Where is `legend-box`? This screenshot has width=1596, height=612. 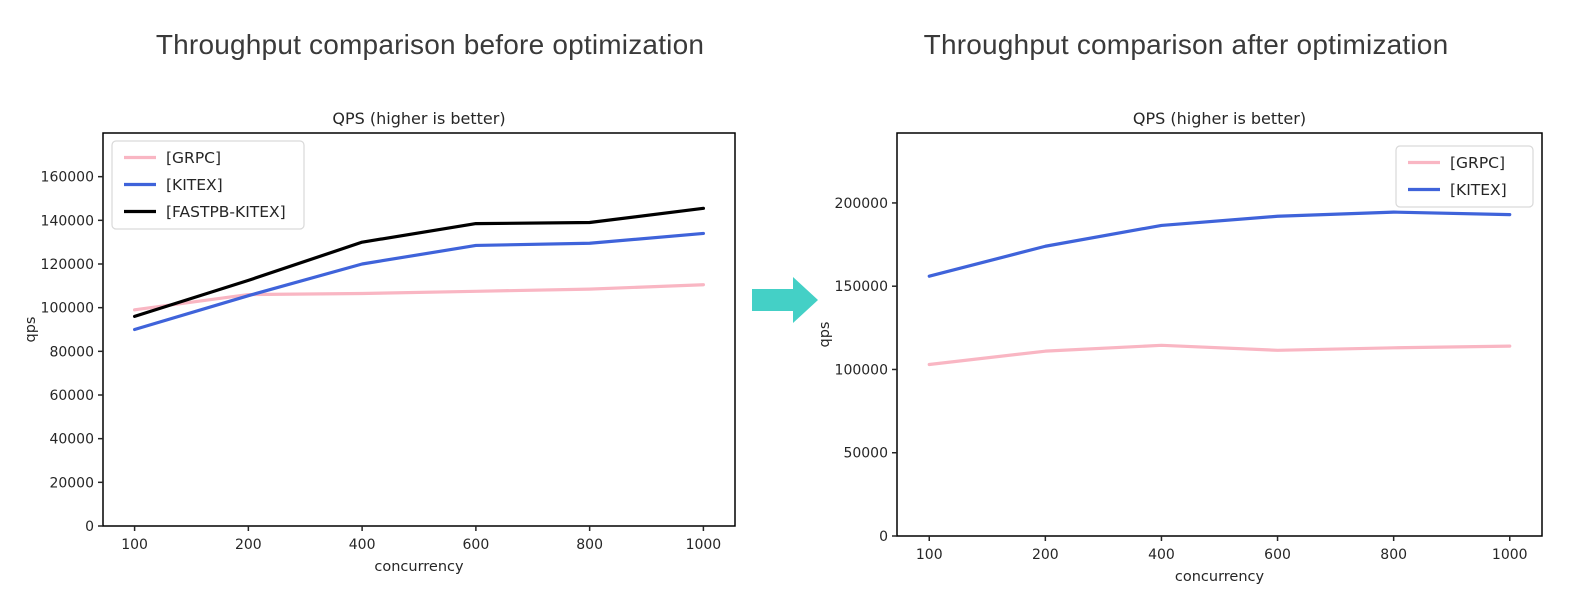
legend-box is located at coordinates (208, 185).